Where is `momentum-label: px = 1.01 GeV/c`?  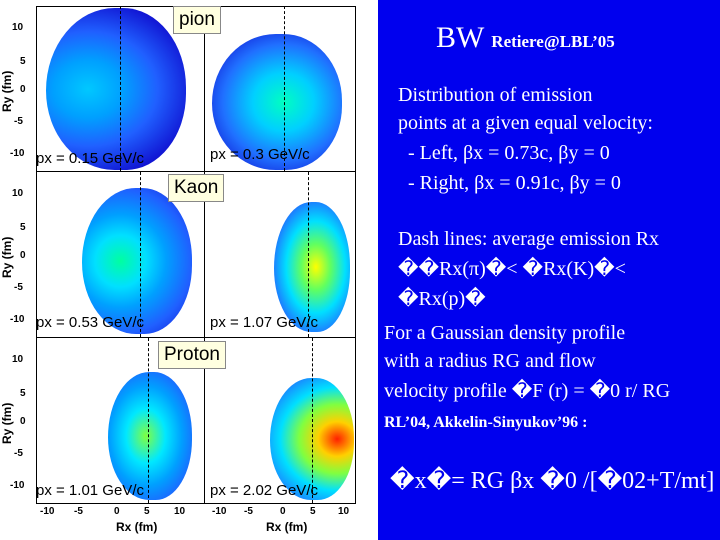
momentum-label: px = 1.01 GeV/c is located at coordinates (90, 490).